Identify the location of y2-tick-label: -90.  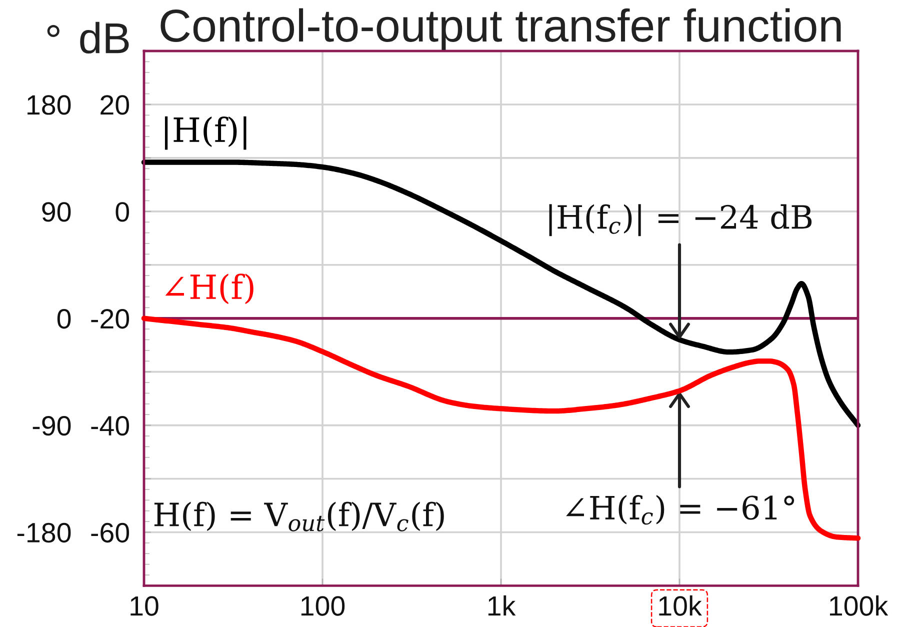
(51, 426).